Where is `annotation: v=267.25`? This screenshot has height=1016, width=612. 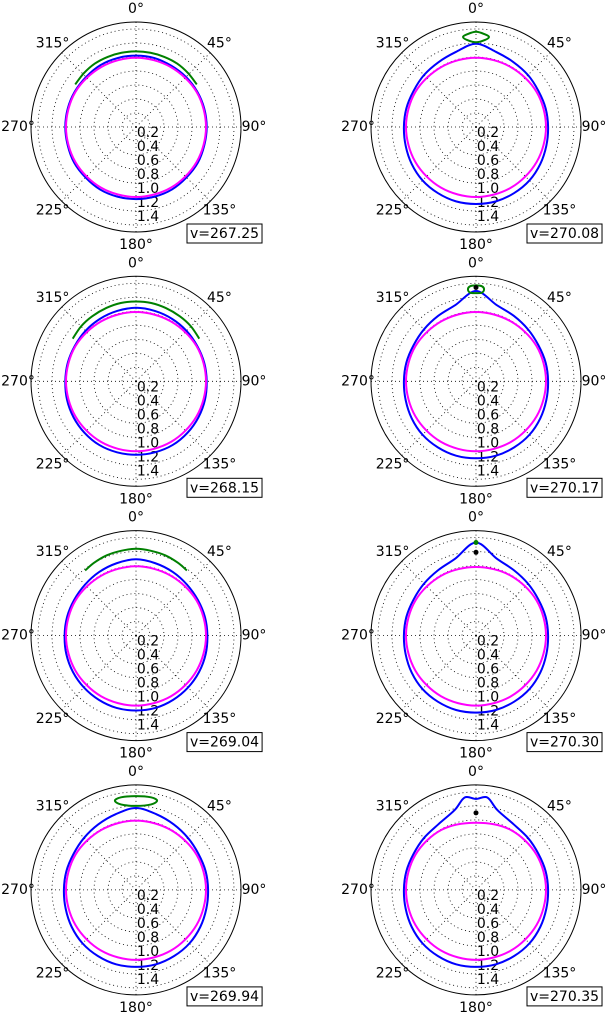
annotation: v=267.25 is located at coordinates (224, 234).